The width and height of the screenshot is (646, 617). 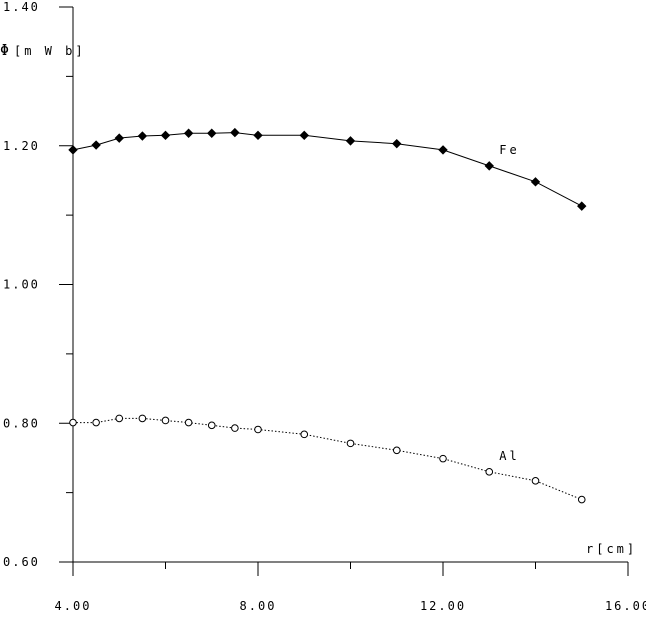 I want to click on y-tick-label: 1.20, so click(x=21, y=146).